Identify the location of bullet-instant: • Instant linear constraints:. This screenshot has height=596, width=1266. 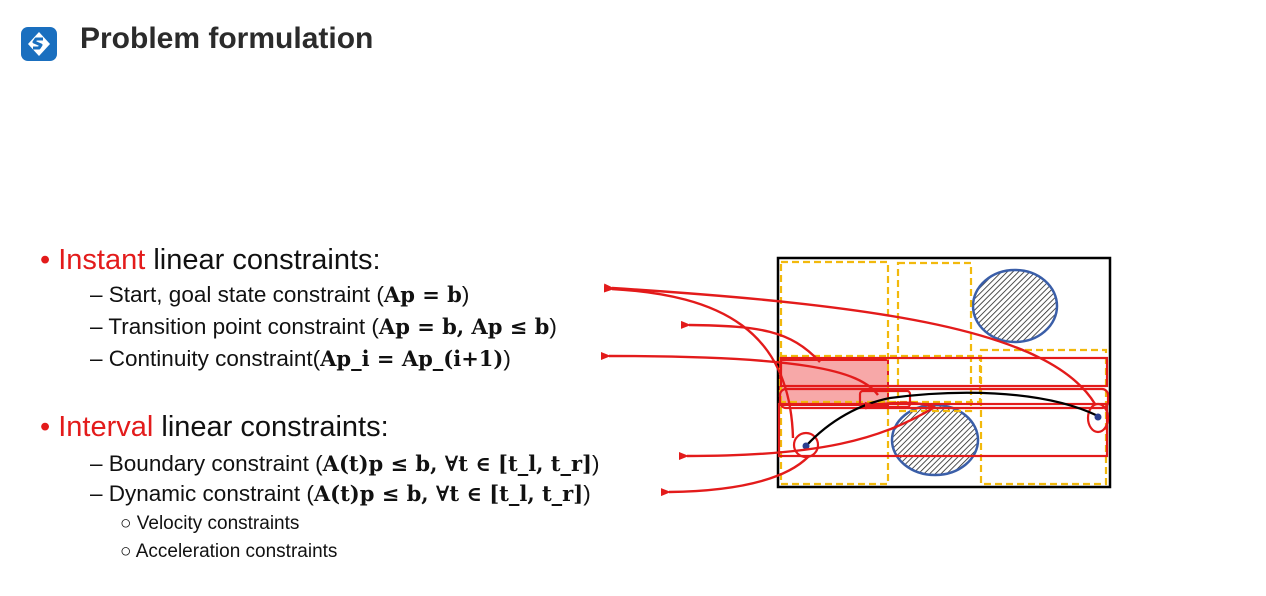
(210, 260).